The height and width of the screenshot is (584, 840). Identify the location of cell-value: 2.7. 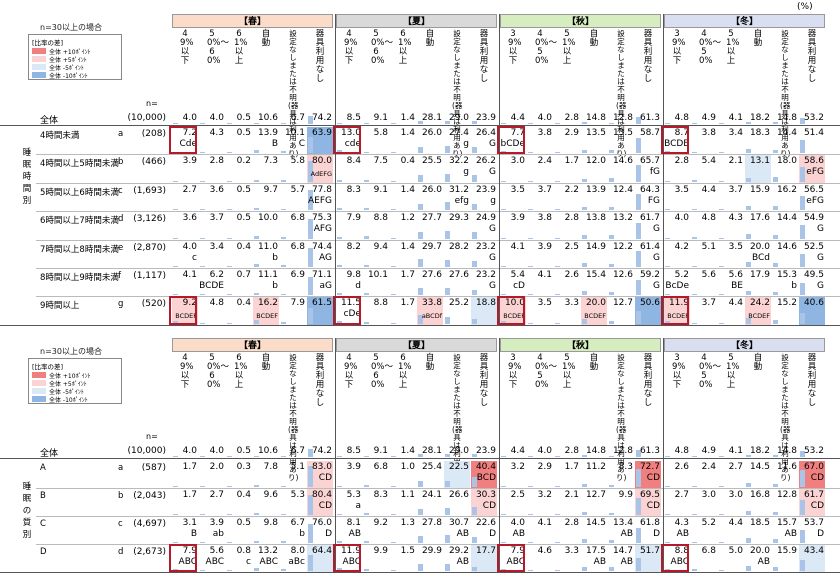
(735, 467).